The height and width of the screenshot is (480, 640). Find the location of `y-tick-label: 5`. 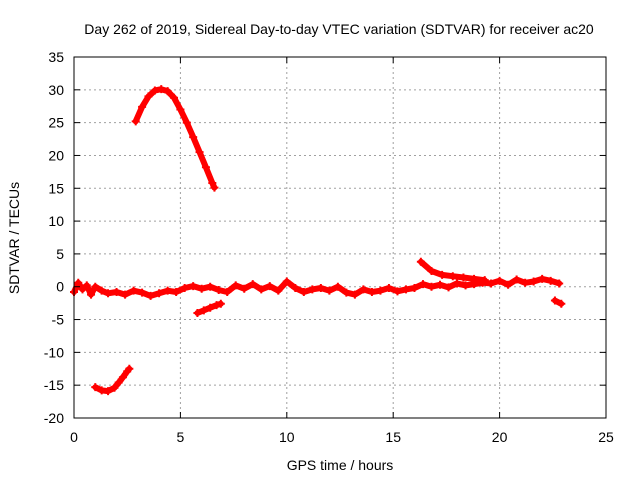

y-tick-label: 5 is located at coordinates (60, 254).